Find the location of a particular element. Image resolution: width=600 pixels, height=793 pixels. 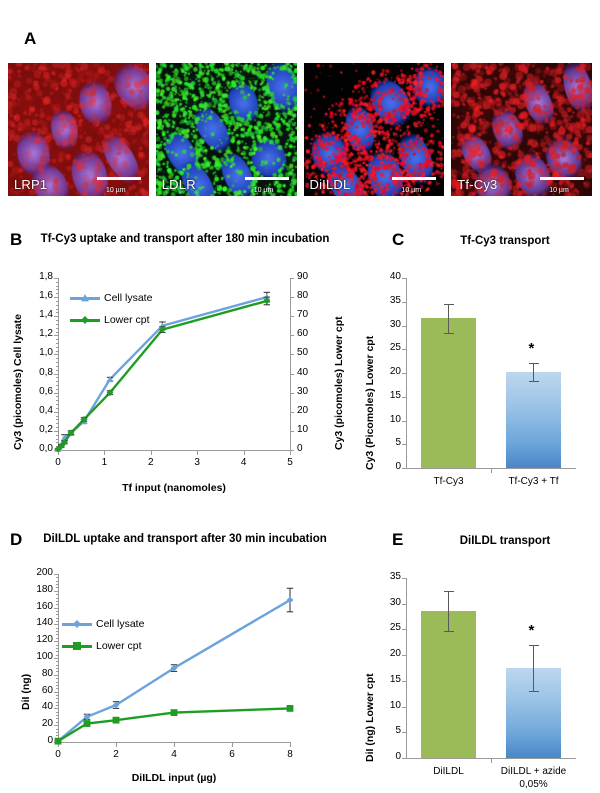

x-axis-label: Tf input (nanomoles) is located at coordinates (174, 488).